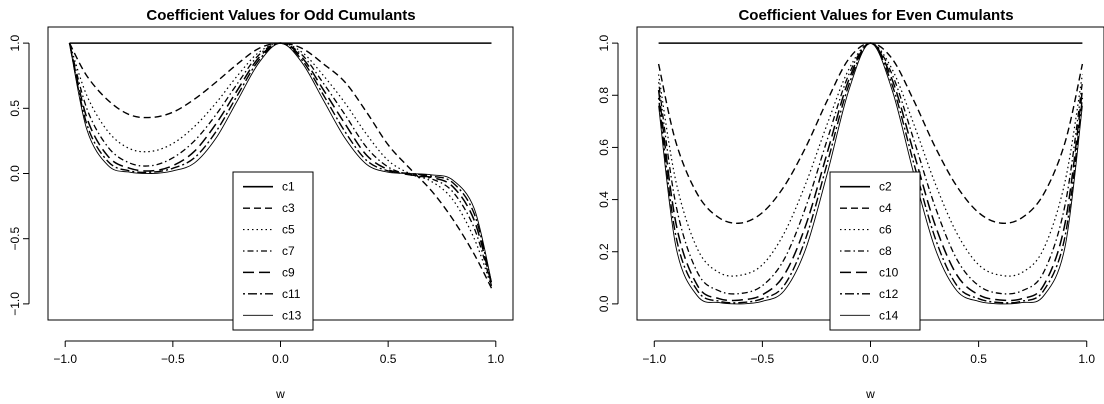 The width and height of the screenshot is (1104, 404). Describe the element at coordinates (288, 187) in the screenshot. I see `legend-label-c1: c1` at that location.